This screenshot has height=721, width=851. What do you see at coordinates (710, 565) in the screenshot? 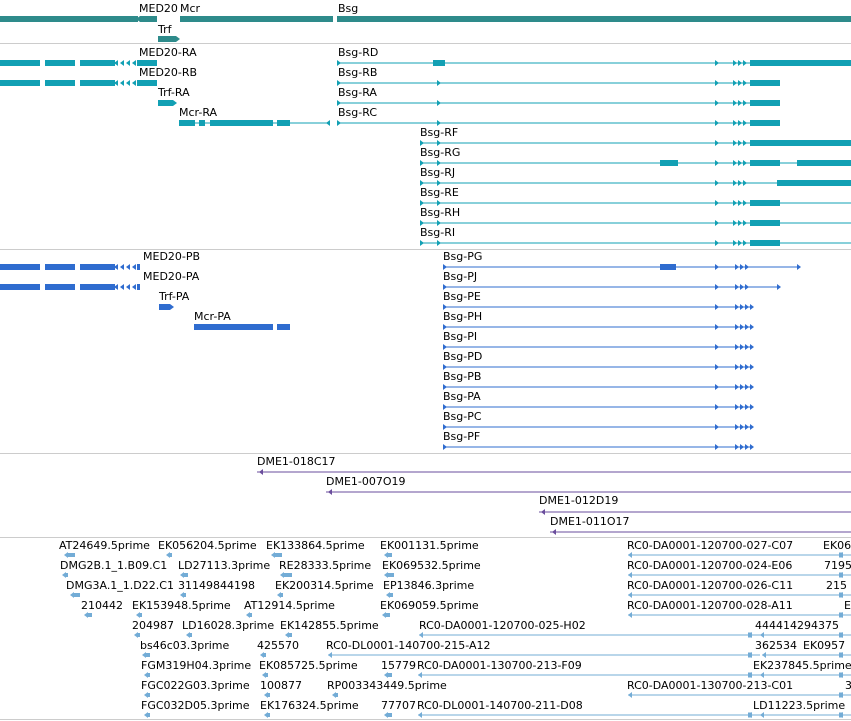
I see `est-label: RC0-DA0001-120700-024-E06` at bounding box center [710, 565].